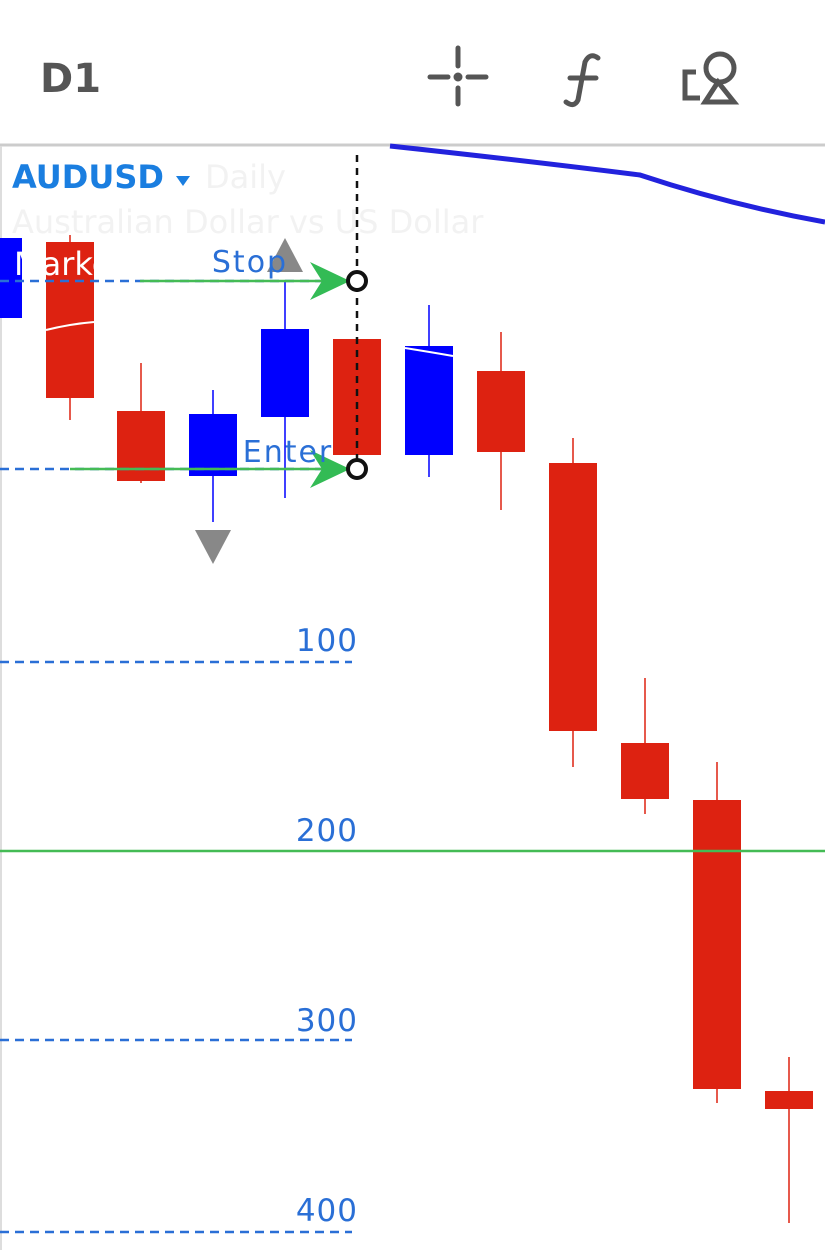  What do you see at coordinates (250, 262) in the screenshot?
I see `level-label: Stop` at bounding box center [250, 262].